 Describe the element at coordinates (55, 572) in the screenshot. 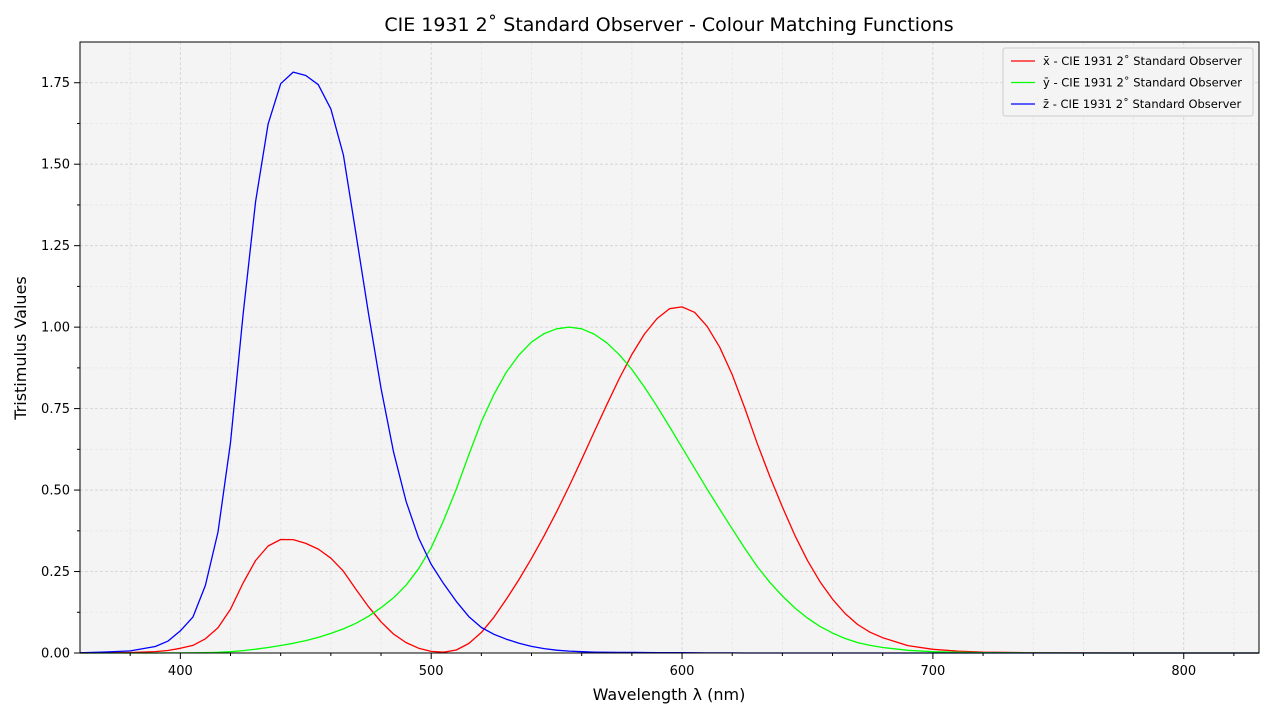

I see `y-tick-label: 0.25` at that location.